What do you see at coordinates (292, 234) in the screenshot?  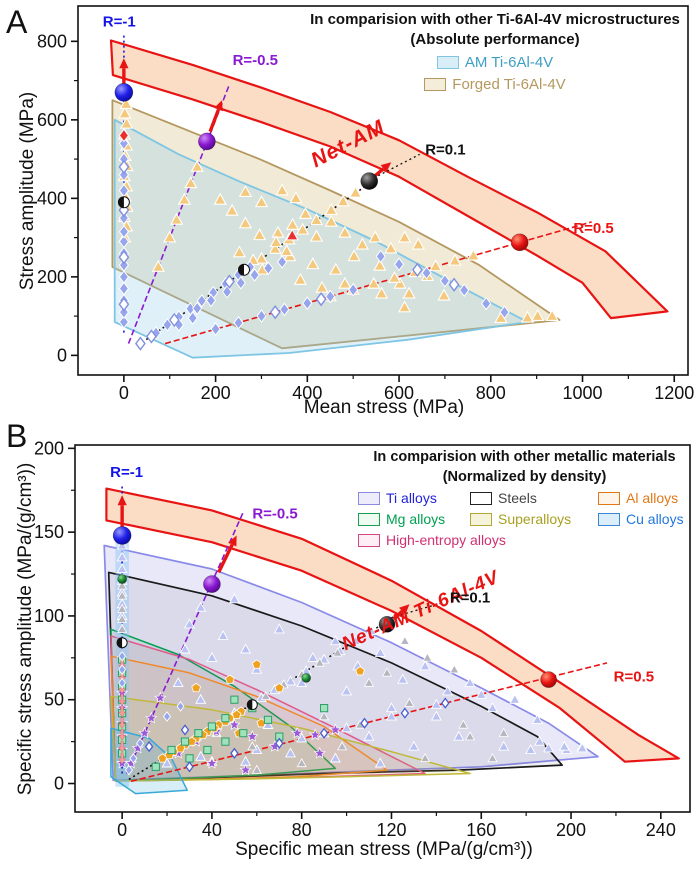 I see `series-red-triangle` at bounding box center [292, 234].